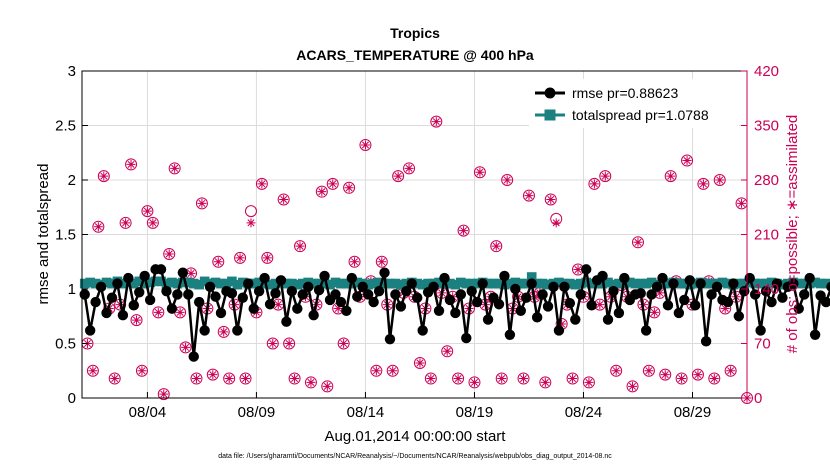 Image resolution: width=830 pixels, height=470 pixels. Describe the element at coordinates (72, 71) in the screenshot. I see `left-tick-label: 3` at that location.